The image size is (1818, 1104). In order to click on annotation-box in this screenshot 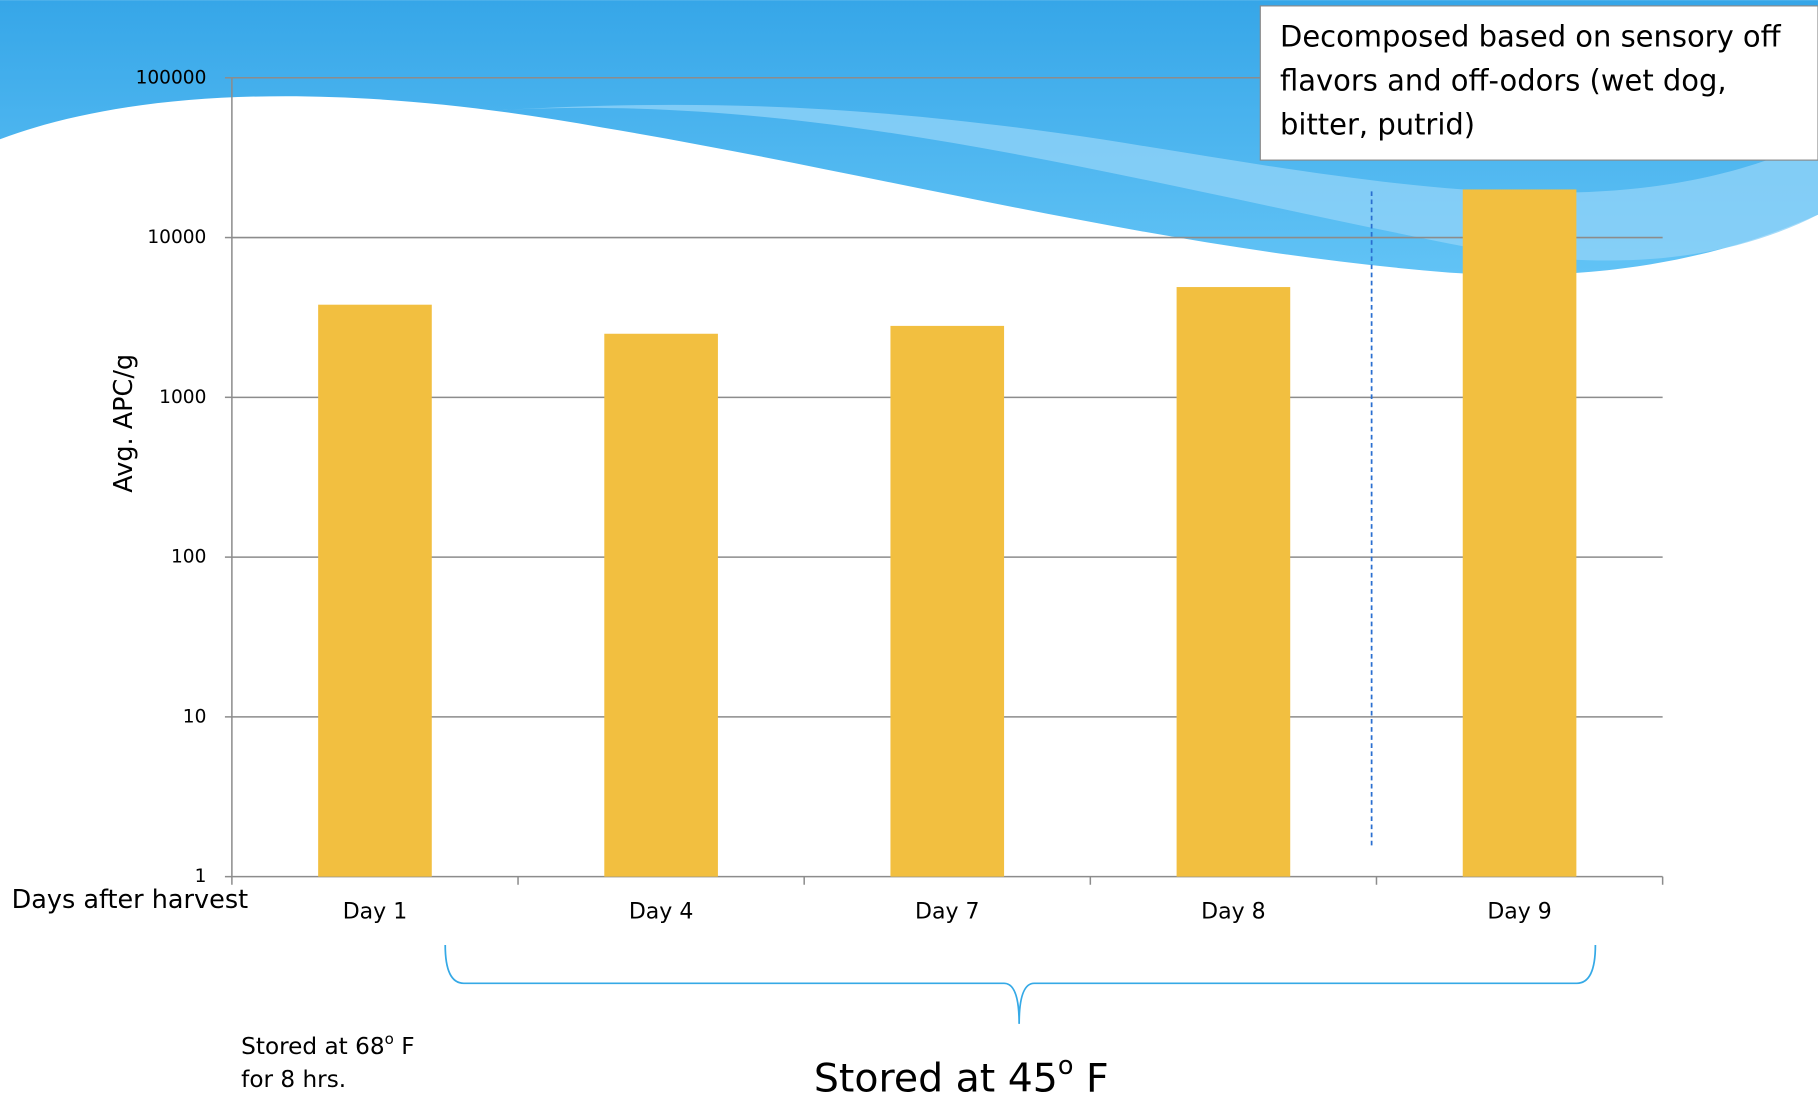, I will do `click(1538, 83)`.